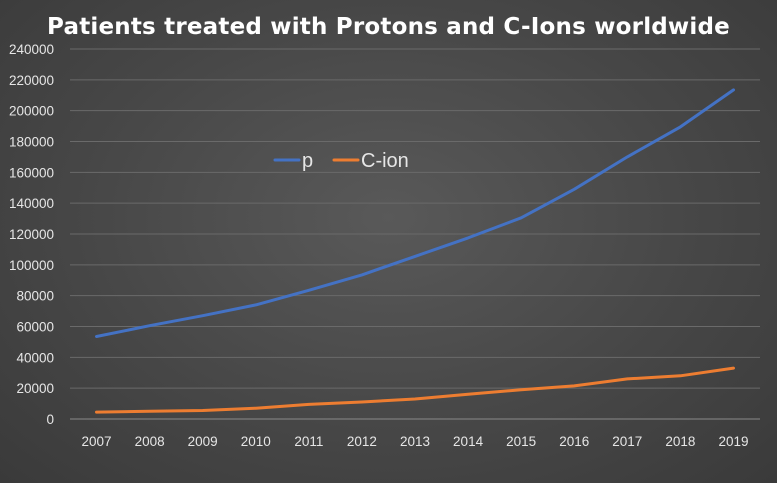 This screenshot has width=777, height=483. Describe the element at coordinates (31, 142) in the screenshot. I see `y-tick-label: 180000` at that location.